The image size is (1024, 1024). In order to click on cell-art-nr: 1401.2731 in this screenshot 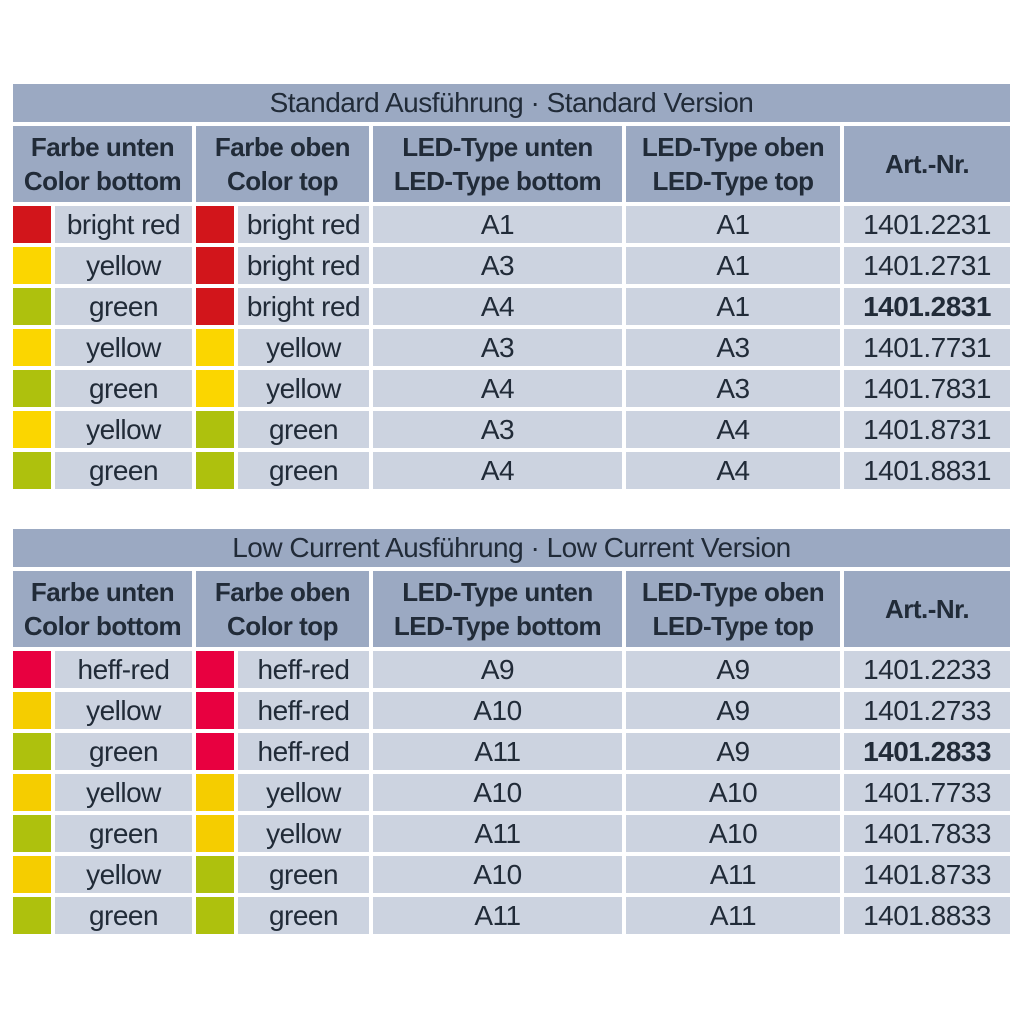, I will do `click(927, 265)`.